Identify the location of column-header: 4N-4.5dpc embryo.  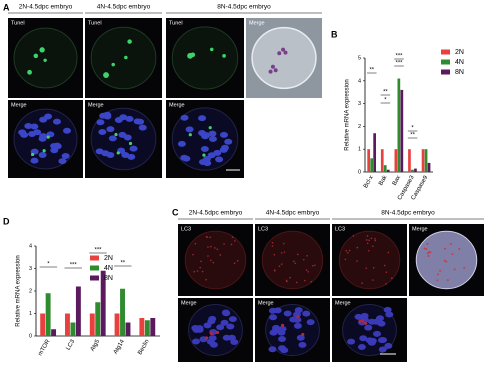
(124, 7).